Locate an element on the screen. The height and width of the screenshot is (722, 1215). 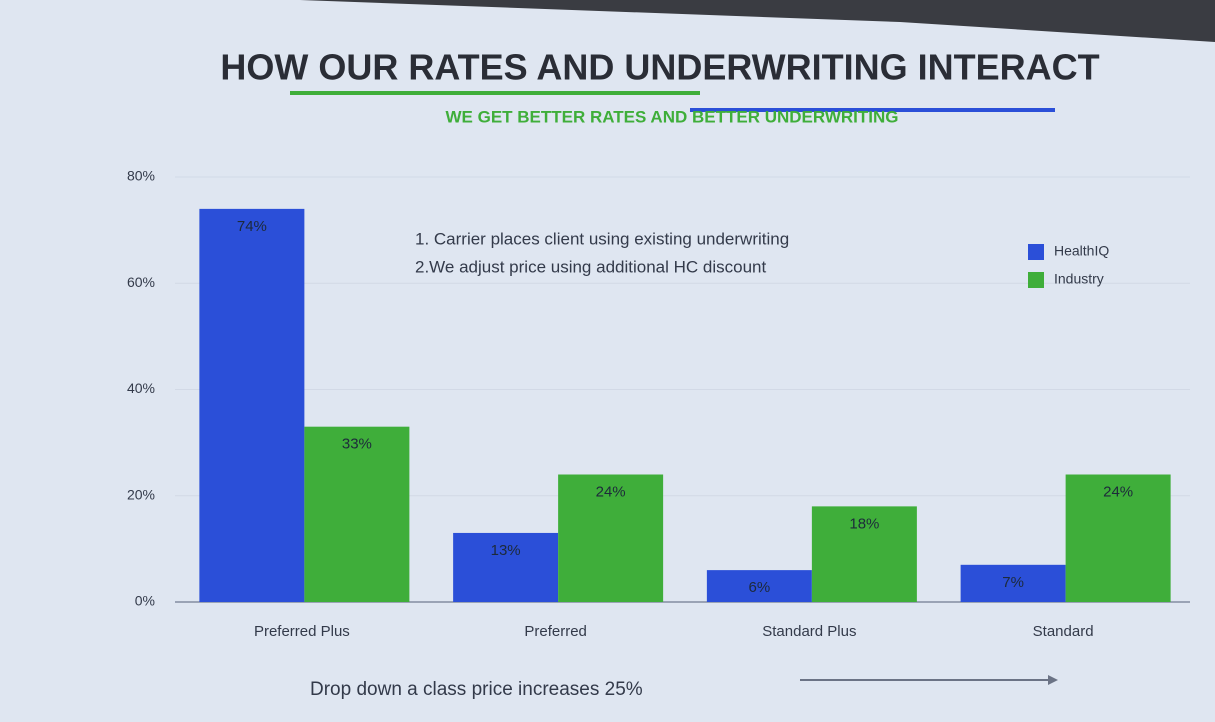
y-tick-label: 80% is located at coordinates (141, 176).